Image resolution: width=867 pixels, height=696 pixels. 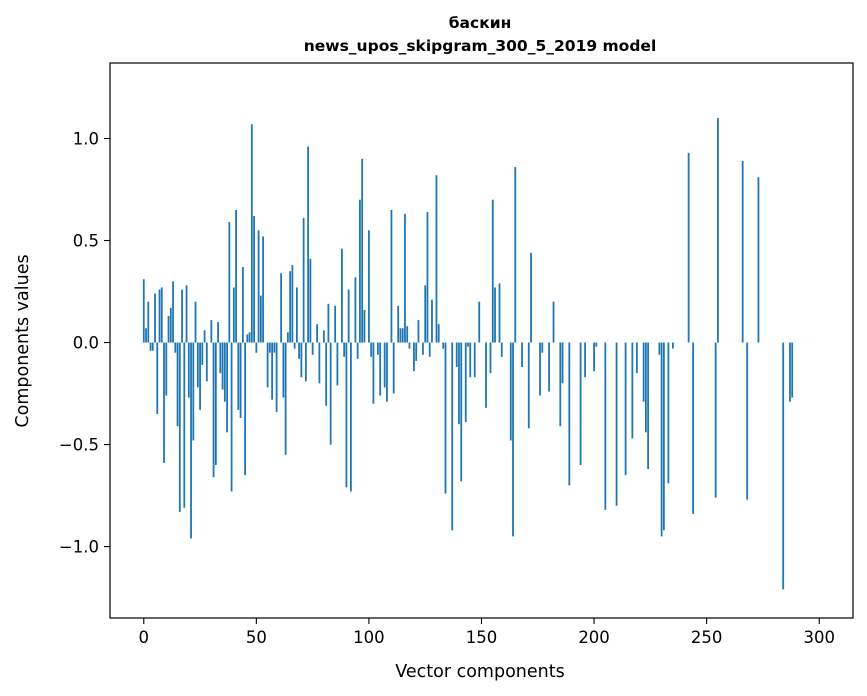 I want to click on x-tick-label: 100, so click(x=369, y=637).